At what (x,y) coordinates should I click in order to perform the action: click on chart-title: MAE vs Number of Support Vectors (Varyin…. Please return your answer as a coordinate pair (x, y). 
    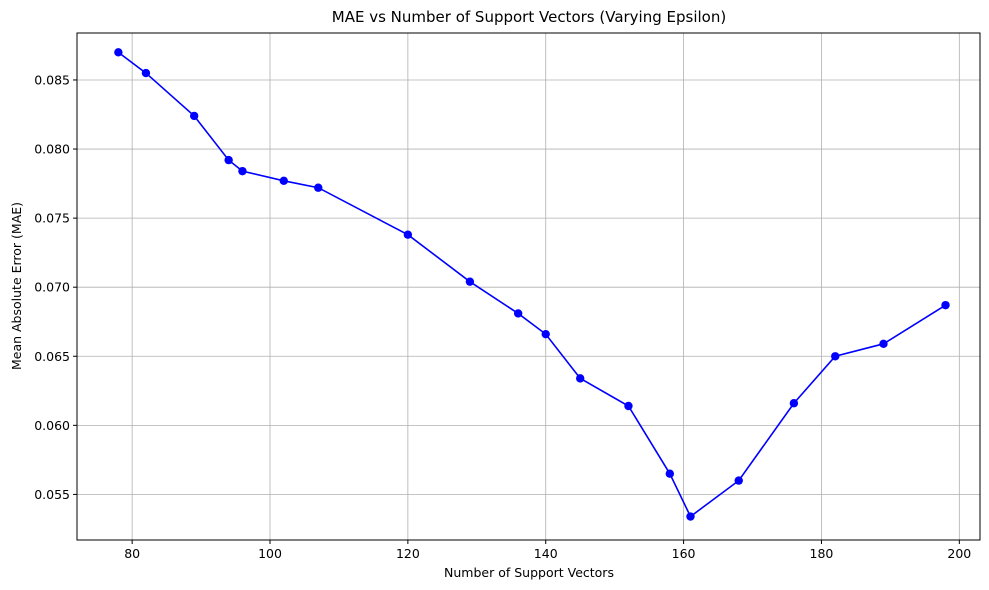
    Looking at the image, I should click on (529, 17).